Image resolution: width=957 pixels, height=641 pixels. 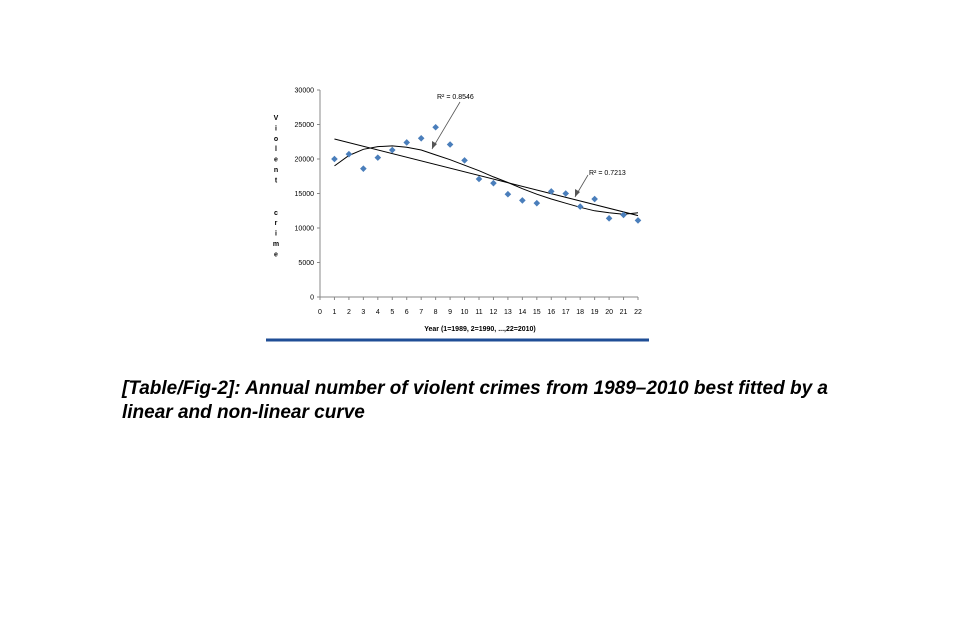 What do you see at coordinates (494, 312) in the screenshot?
I see `x-tick-label: 12` at bounding box center [494, 312].